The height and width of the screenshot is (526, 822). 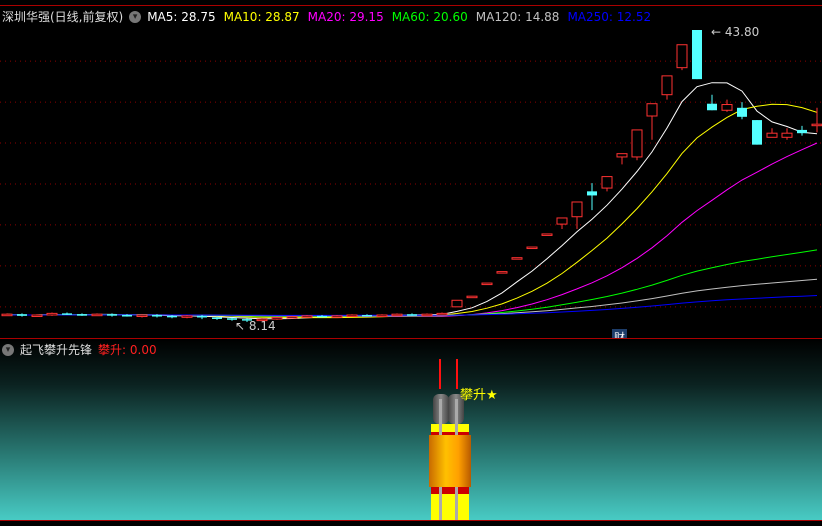 What do you see at coordinates (255, 326) in the screenshot?
I see `low-price-label: ↖ 8.14` at bounding box center [255, 326].